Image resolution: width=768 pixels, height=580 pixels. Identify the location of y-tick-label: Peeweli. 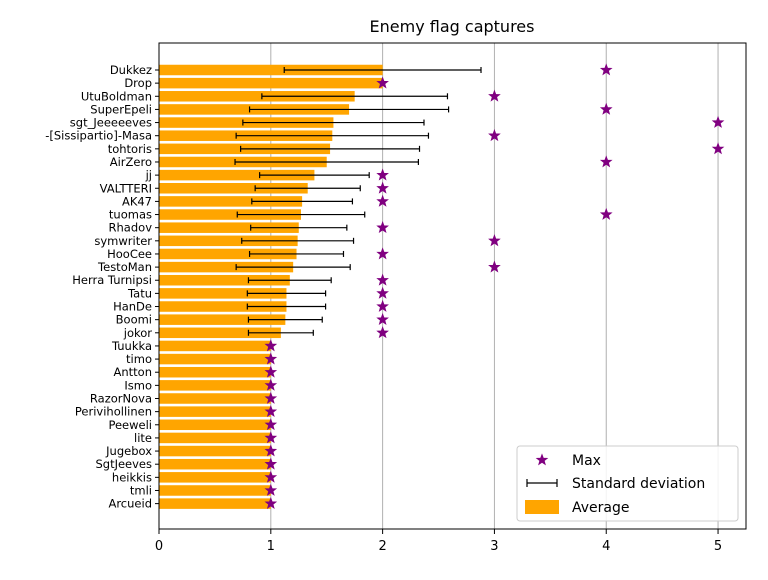
(130, 425).